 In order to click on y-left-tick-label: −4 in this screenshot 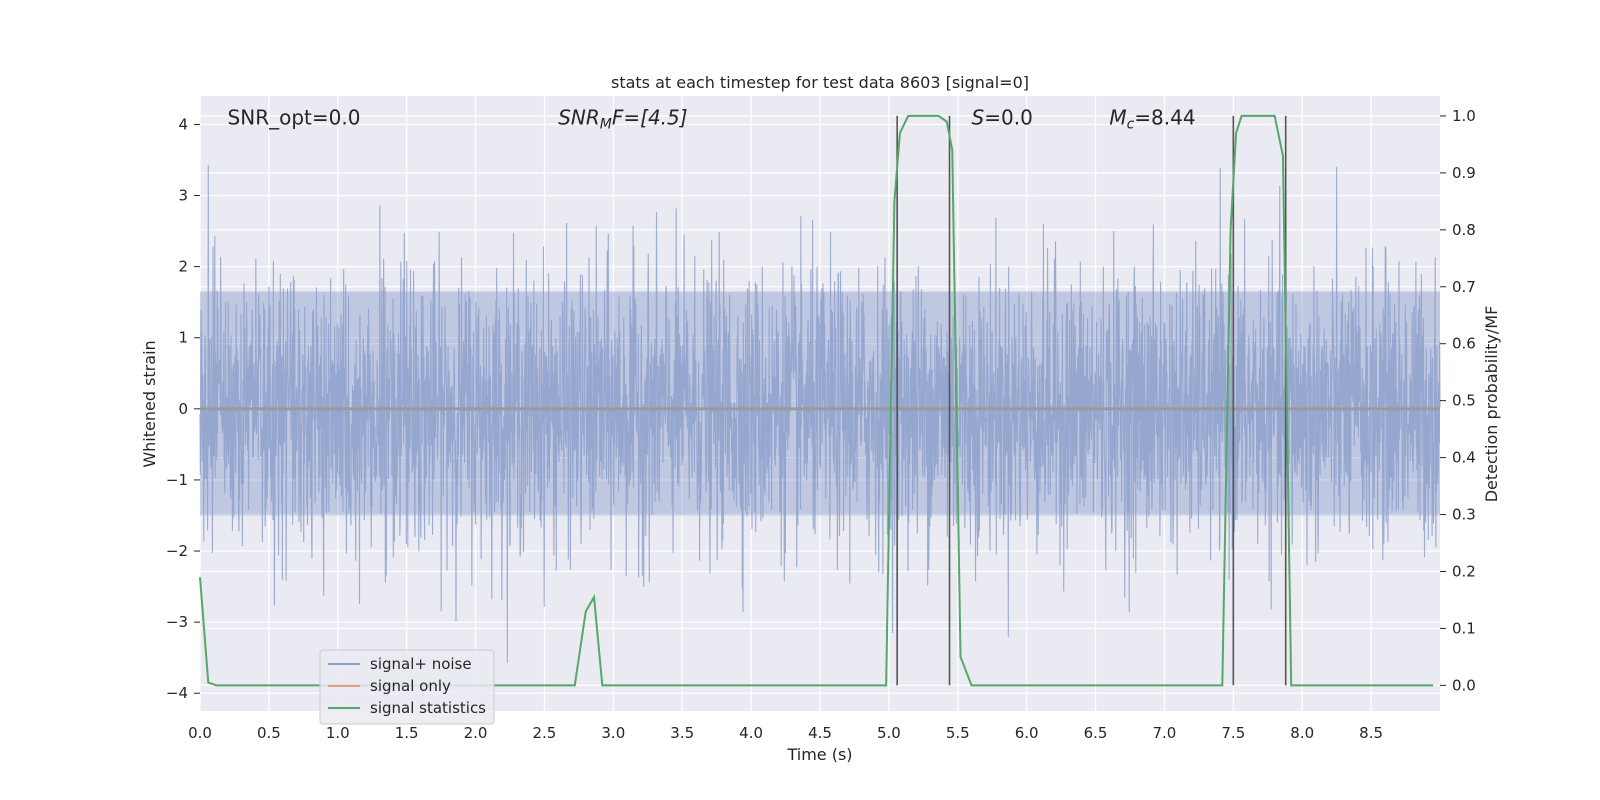, I will do `click(177, 693)`.